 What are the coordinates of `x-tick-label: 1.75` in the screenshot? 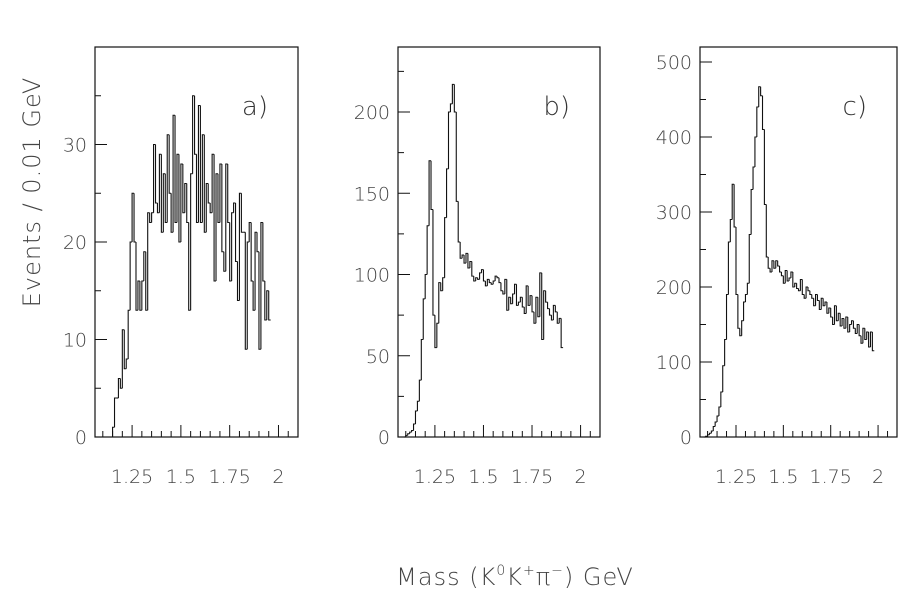 It's located at (831, 477).